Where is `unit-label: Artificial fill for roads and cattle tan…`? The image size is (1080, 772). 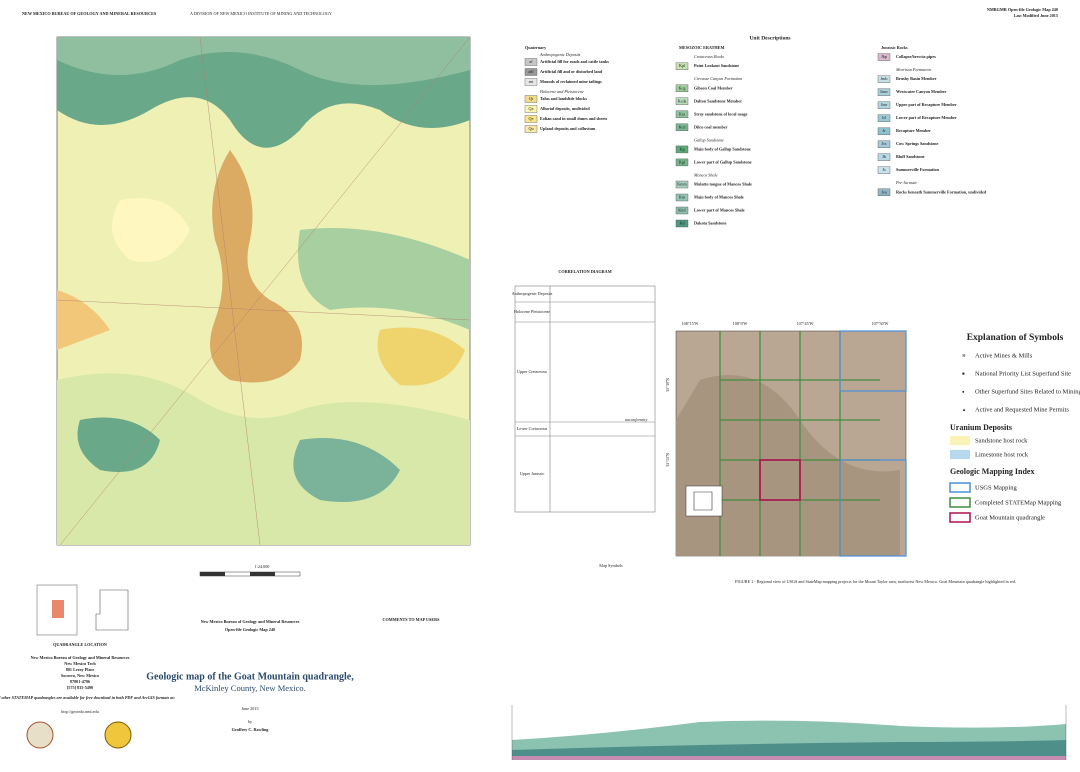 unit-label: Artificial fill for roads and cattle tan… is located at coordinates (574, 61).